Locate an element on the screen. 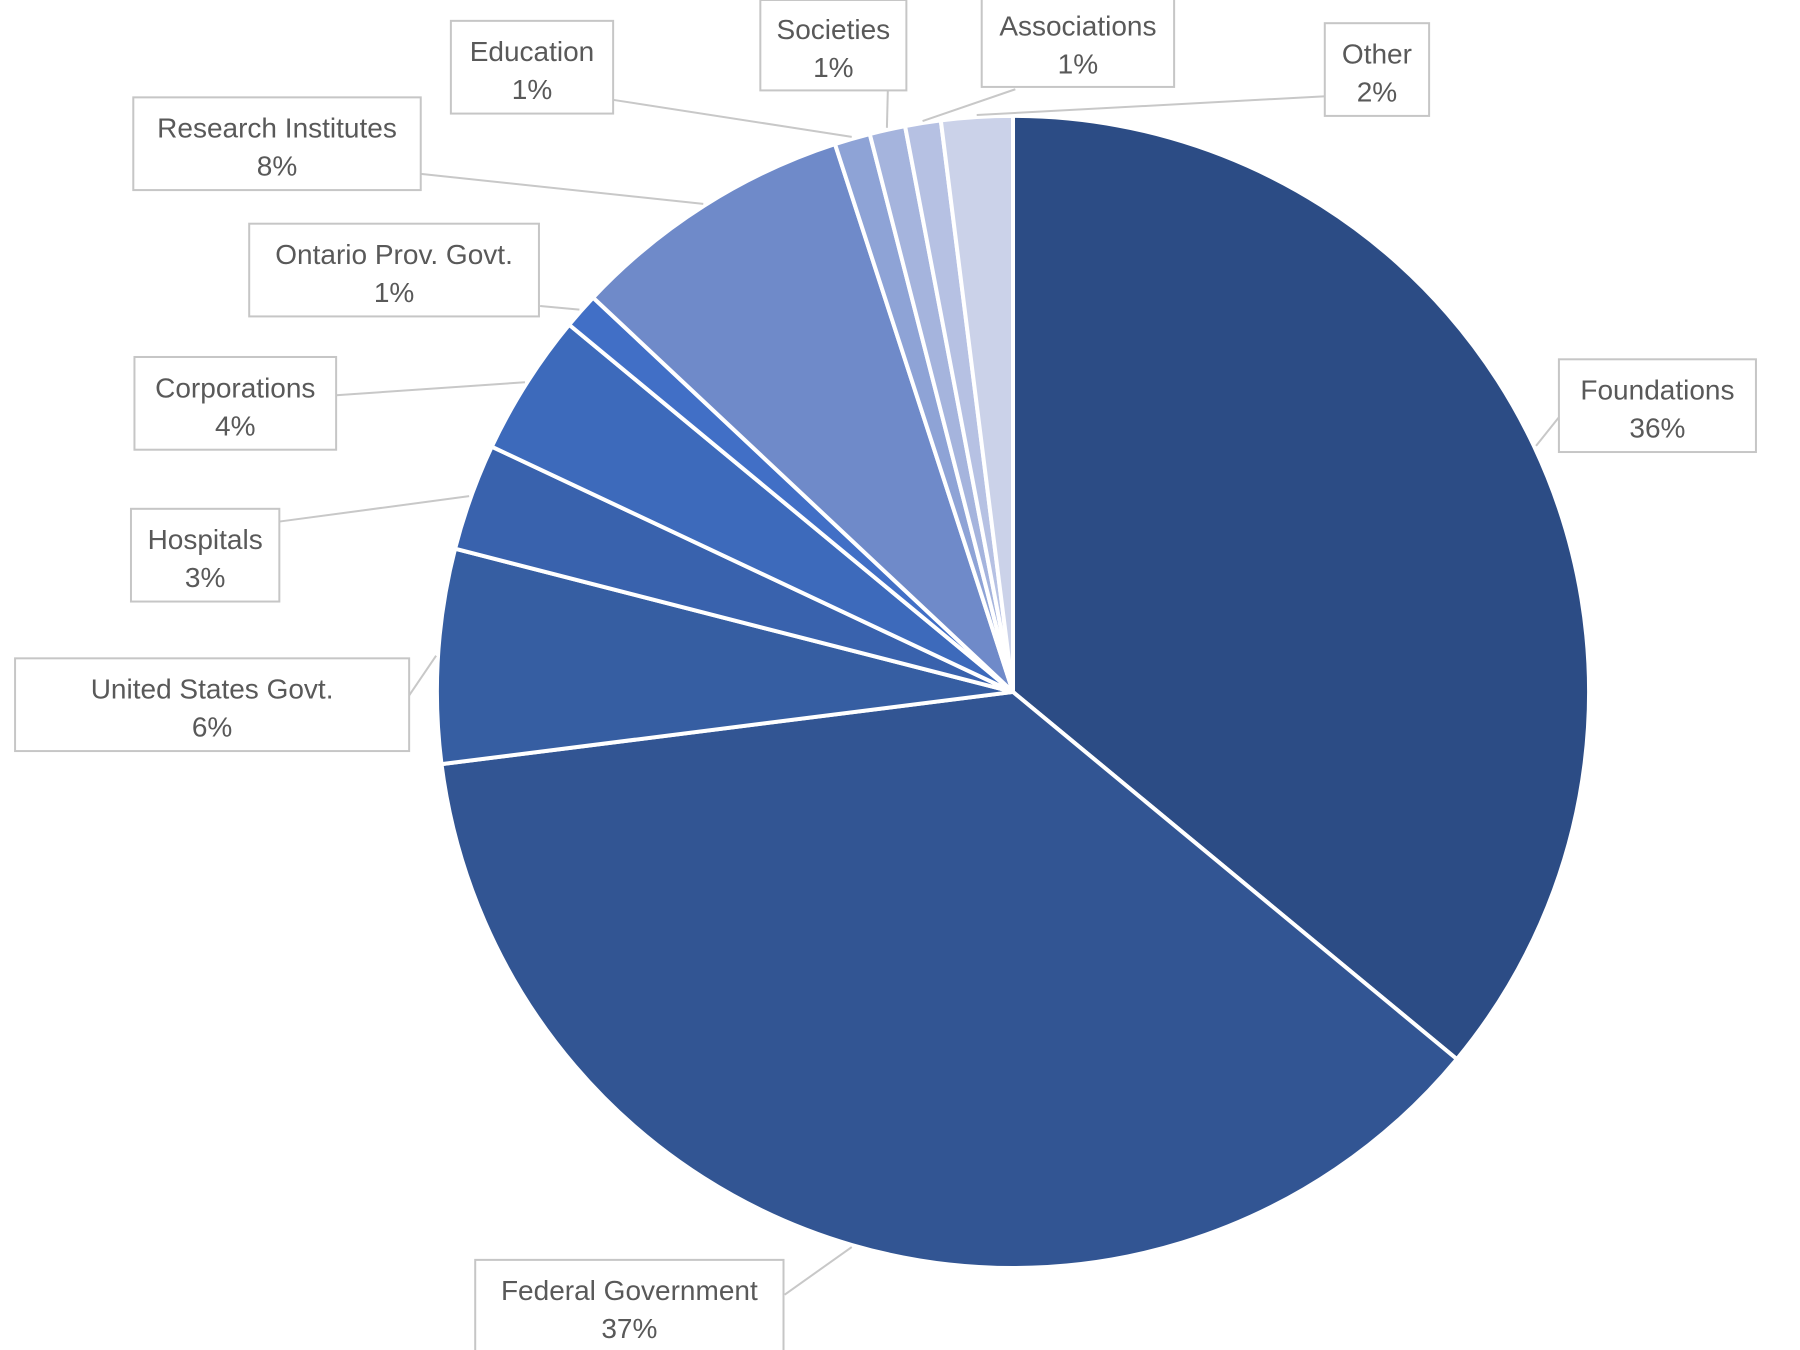  data-label-category: Research Institutes is located at coordinates (277, 128).